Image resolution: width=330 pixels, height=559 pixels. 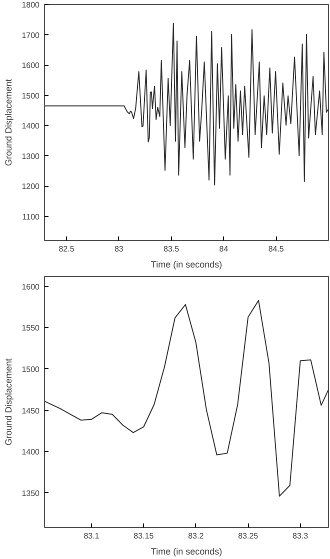 What do you see at coordinates (119, 249) in the screenshot?
I see `x-tick-label: 83` at bounding box center [119, 249].